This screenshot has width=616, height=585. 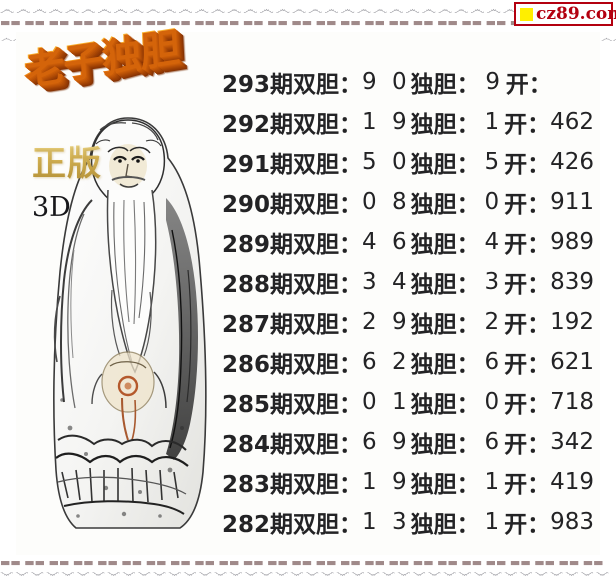 I want to click on cell-dudan: 9, so click(x=493, y=82).